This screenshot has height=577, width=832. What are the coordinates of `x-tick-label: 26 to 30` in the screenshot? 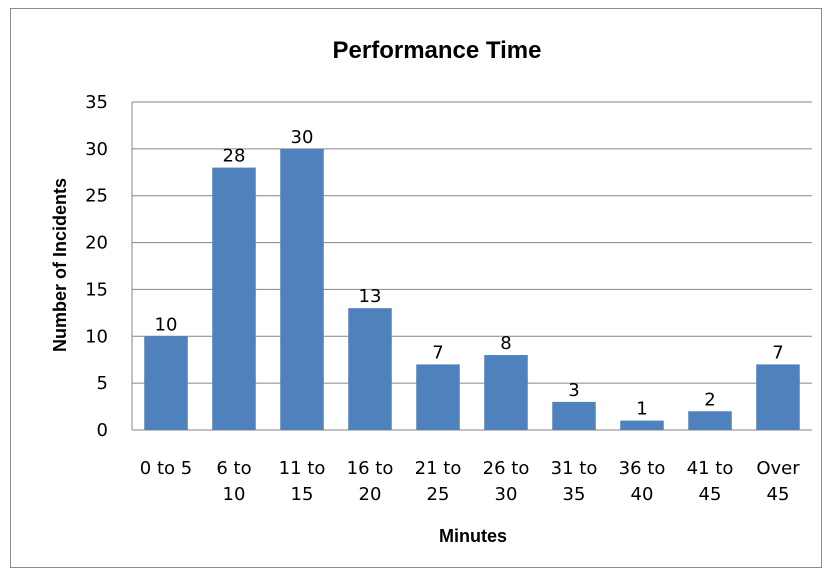 It's located at (506, 481).